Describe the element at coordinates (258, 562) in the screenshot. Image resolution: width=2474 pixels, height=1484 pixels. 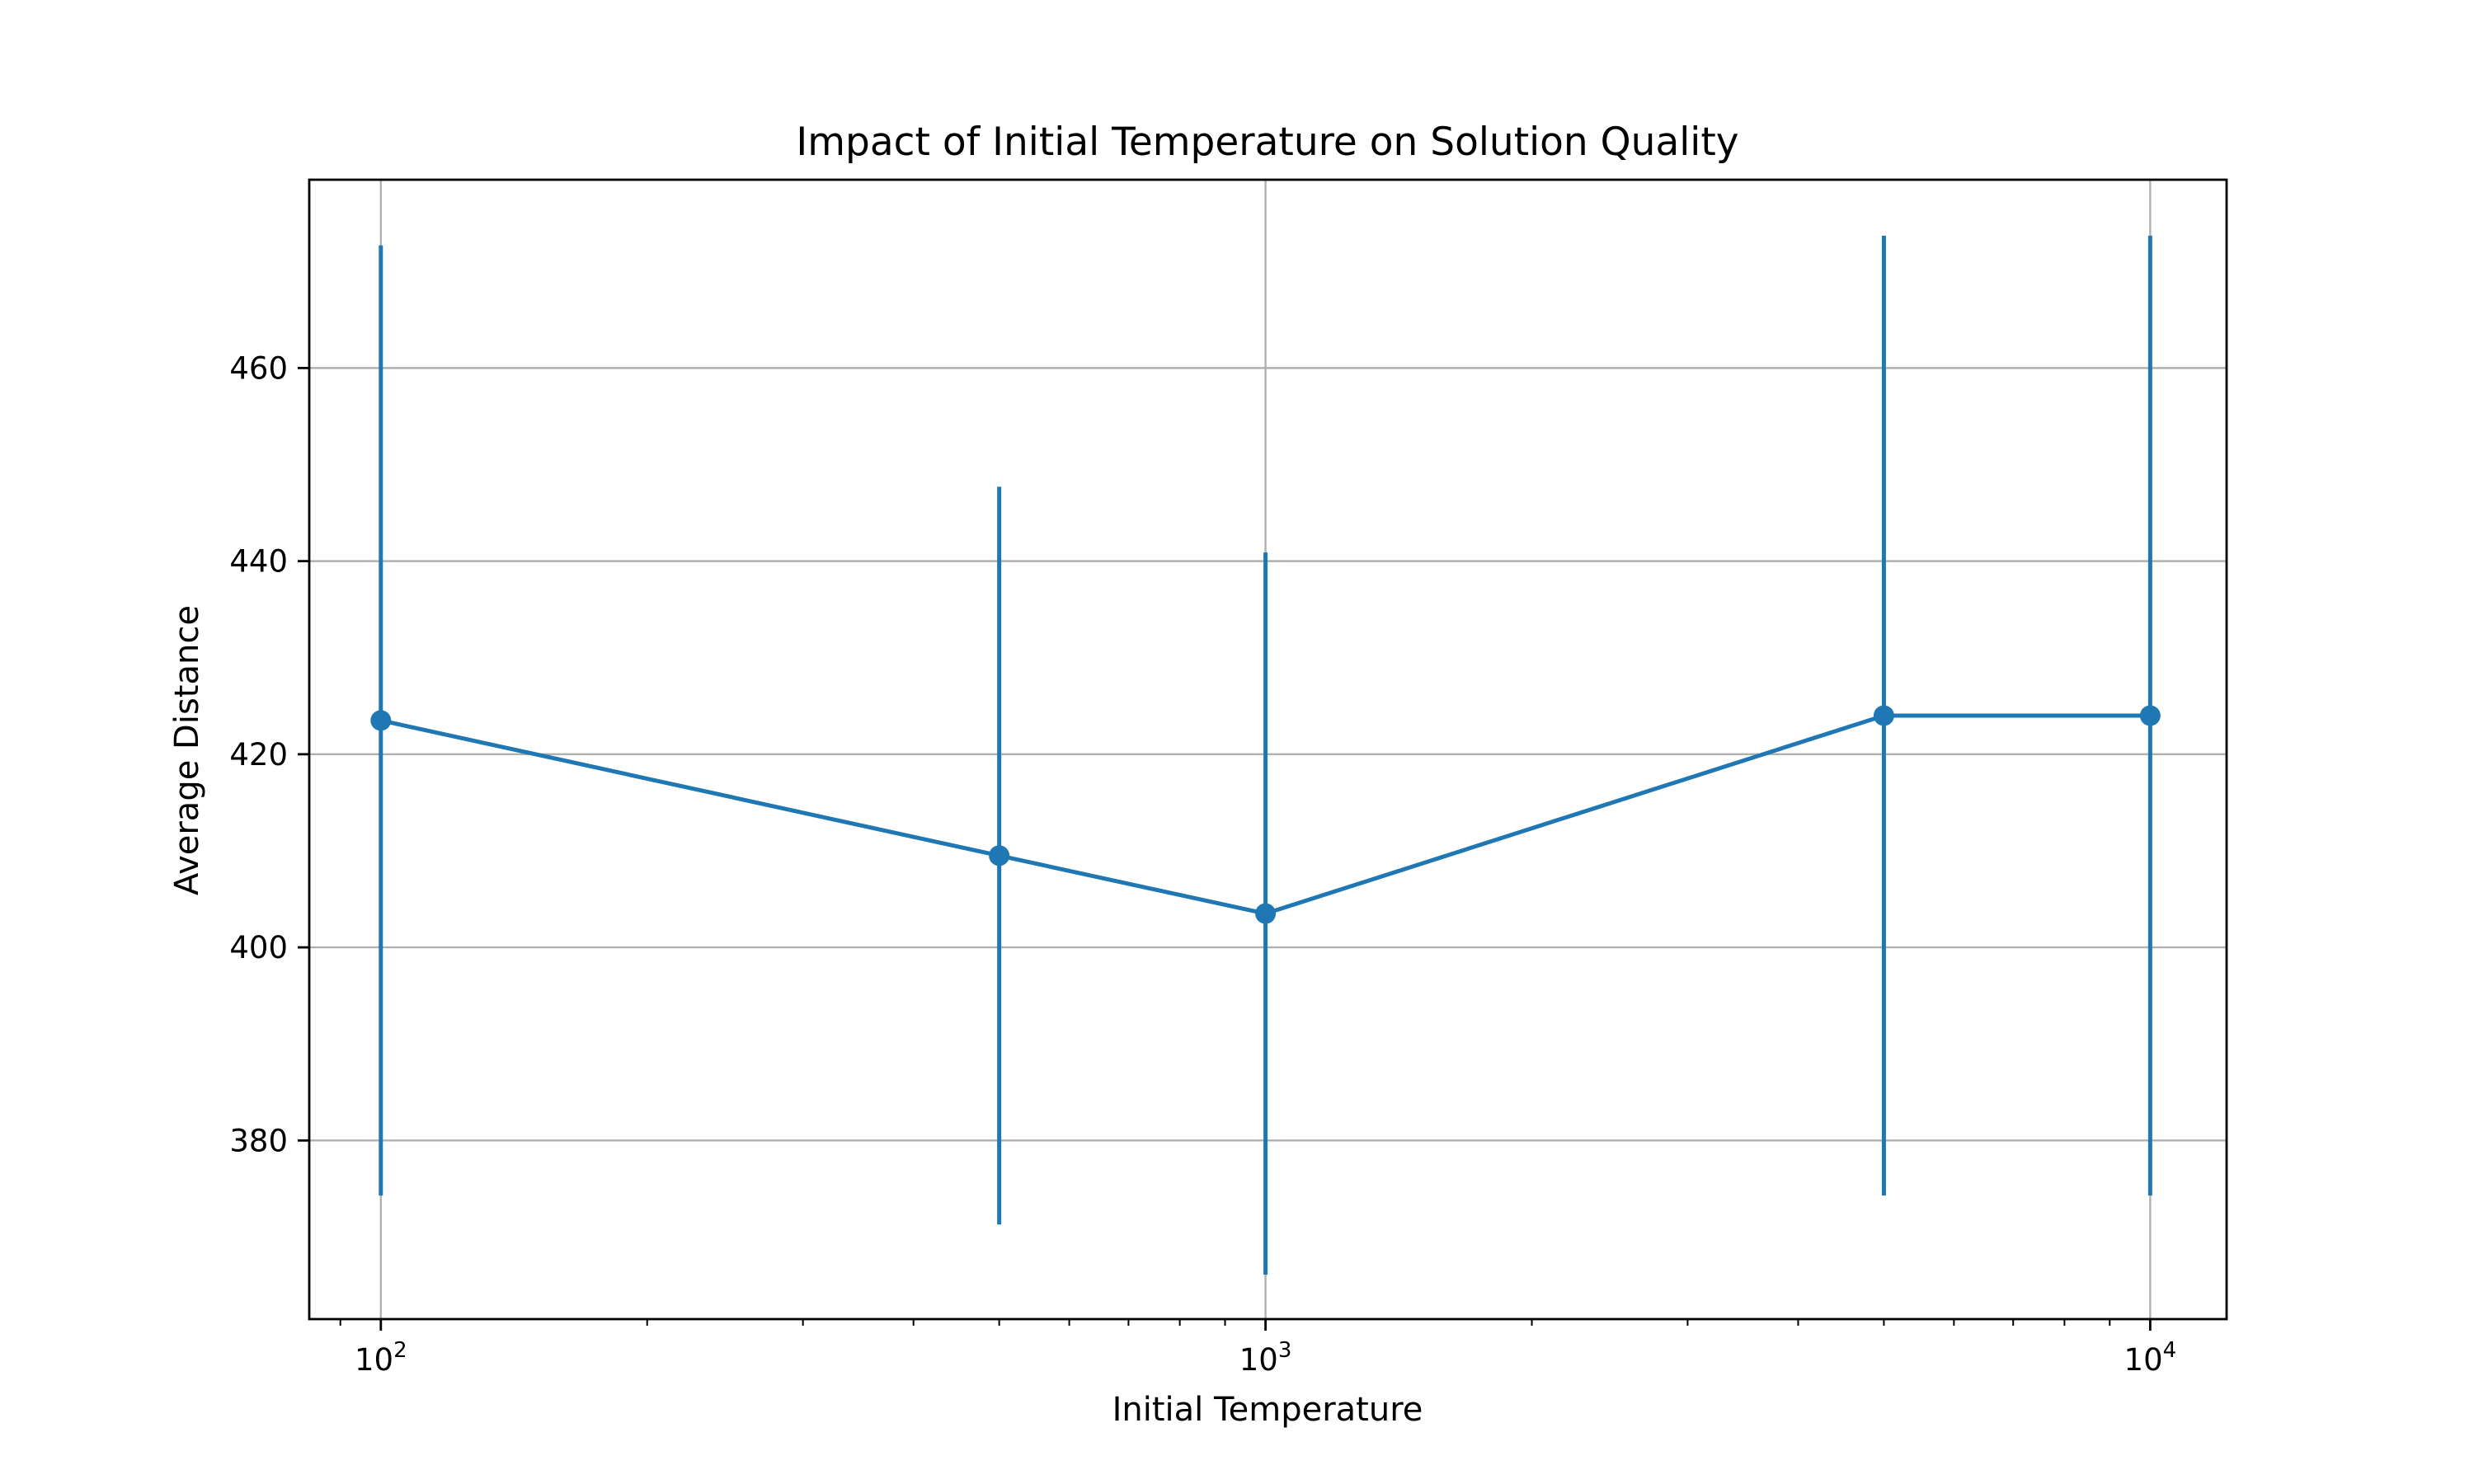
I see `y-tick-label: 440` at that location.